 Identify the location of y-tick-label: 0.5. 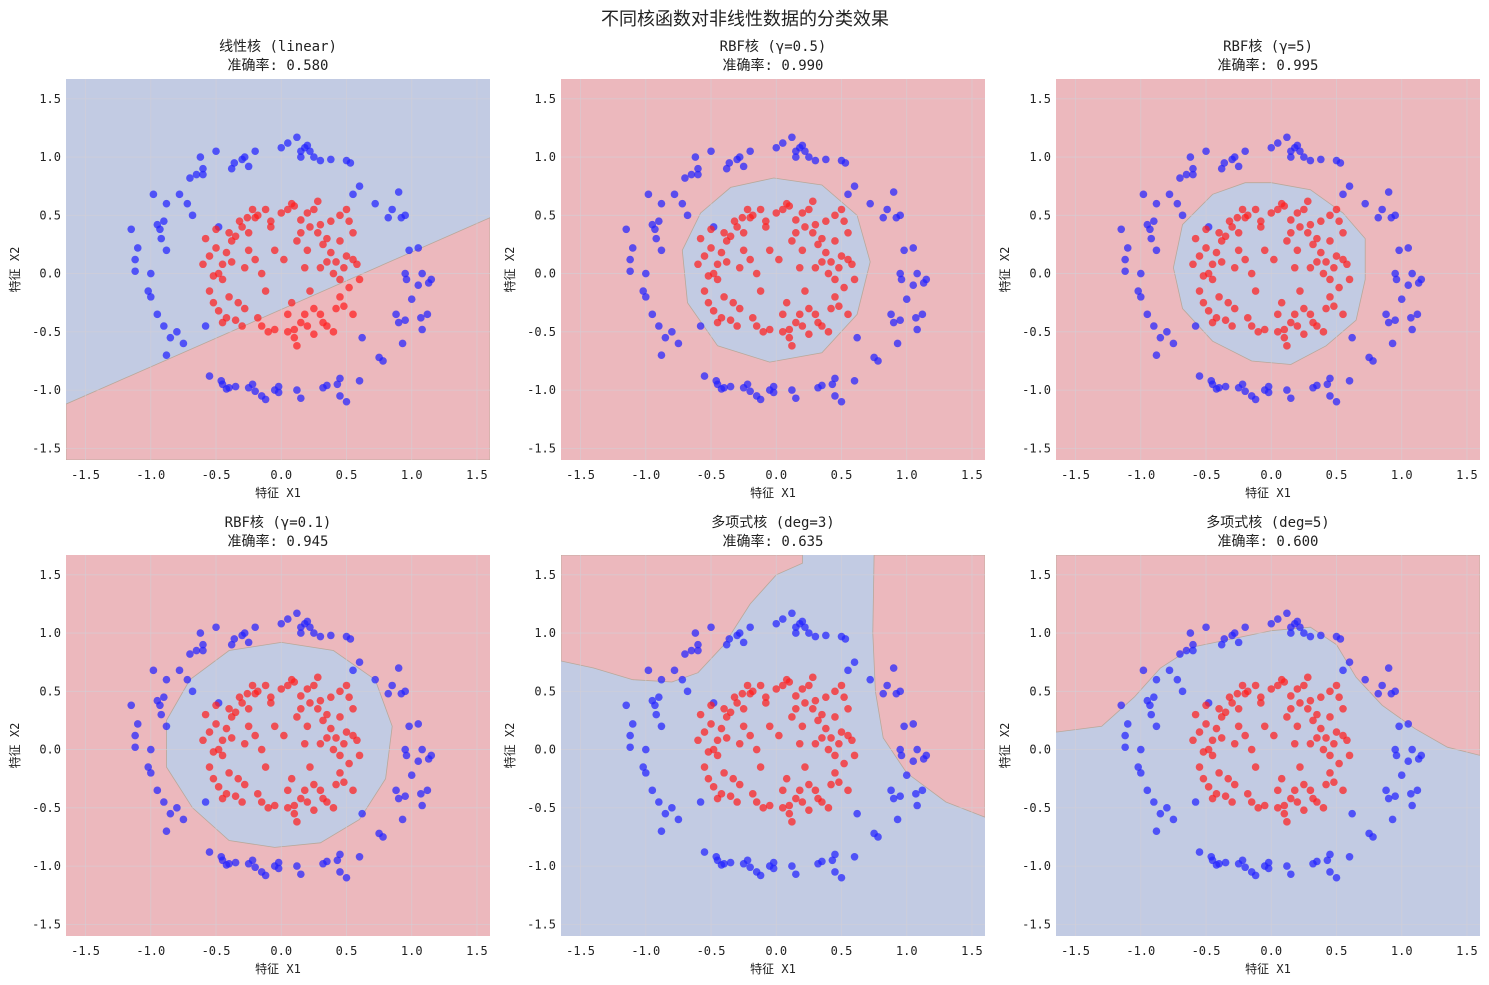
(50, 215).